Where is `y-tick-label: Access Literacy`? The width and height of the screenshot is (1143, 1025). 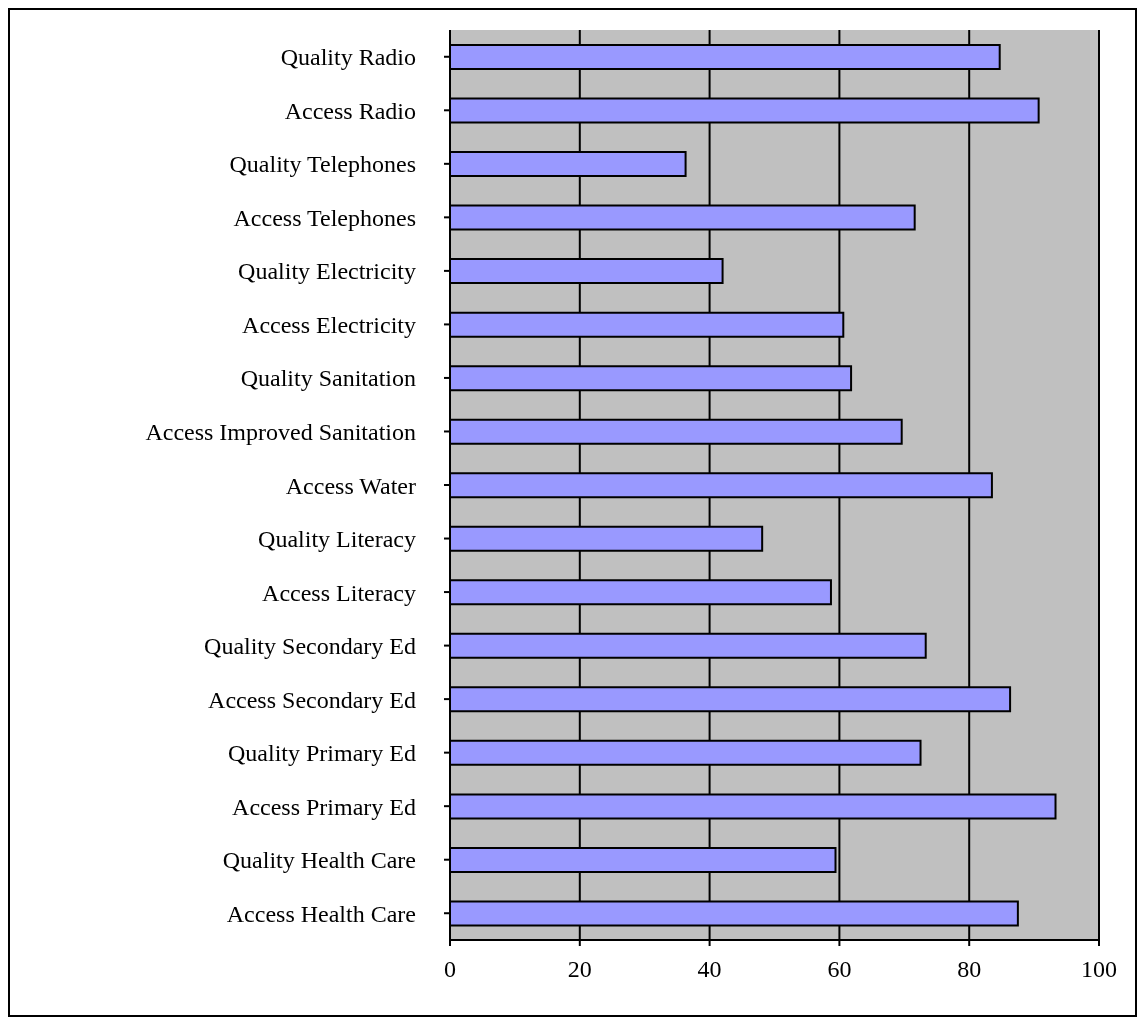
y-tick-label: Access Literacy is located at coordinates (339, 592).